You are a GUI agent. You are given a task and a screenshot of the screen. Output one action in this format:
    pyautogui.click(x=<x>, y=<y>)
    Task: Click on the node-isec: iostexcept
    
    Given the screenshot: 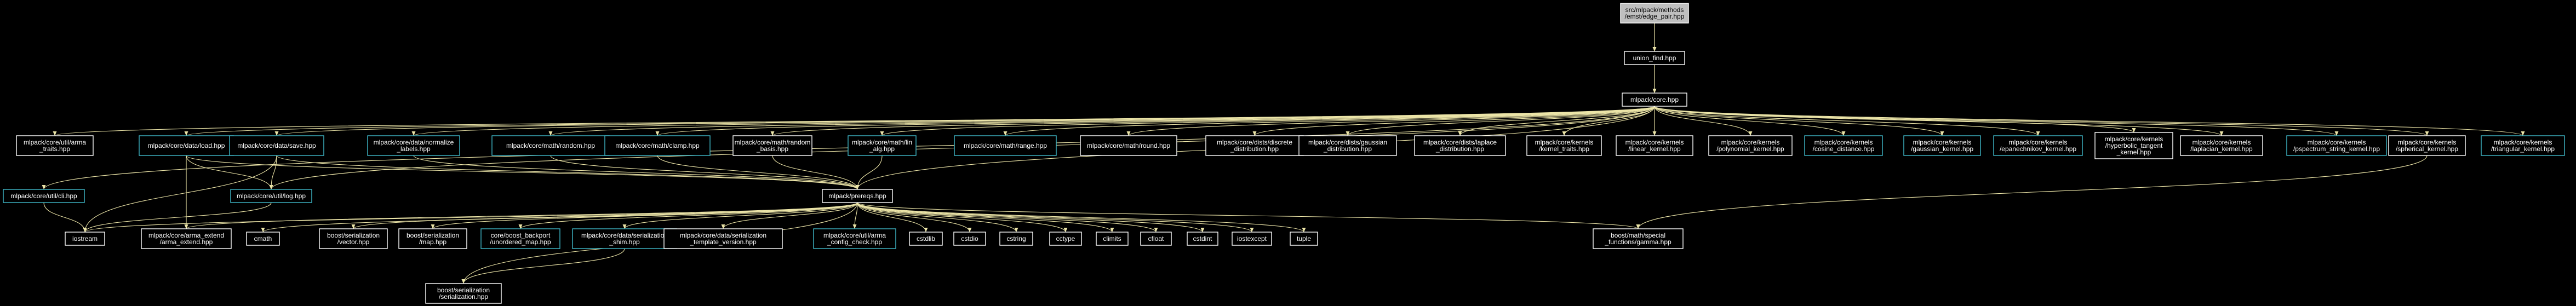 What is the action you would take?
    pyautogui.click(x=1252, y=239)
    